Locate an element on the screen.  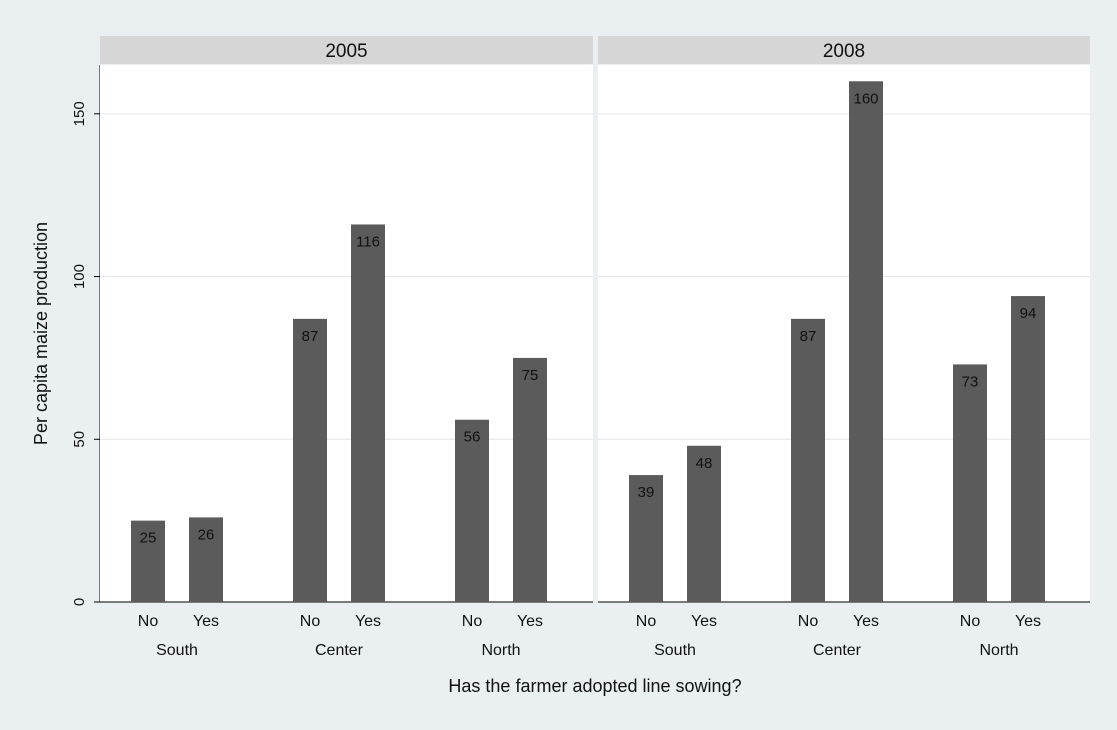
bar-value-label: 39 is located at coordinates (646, 492).